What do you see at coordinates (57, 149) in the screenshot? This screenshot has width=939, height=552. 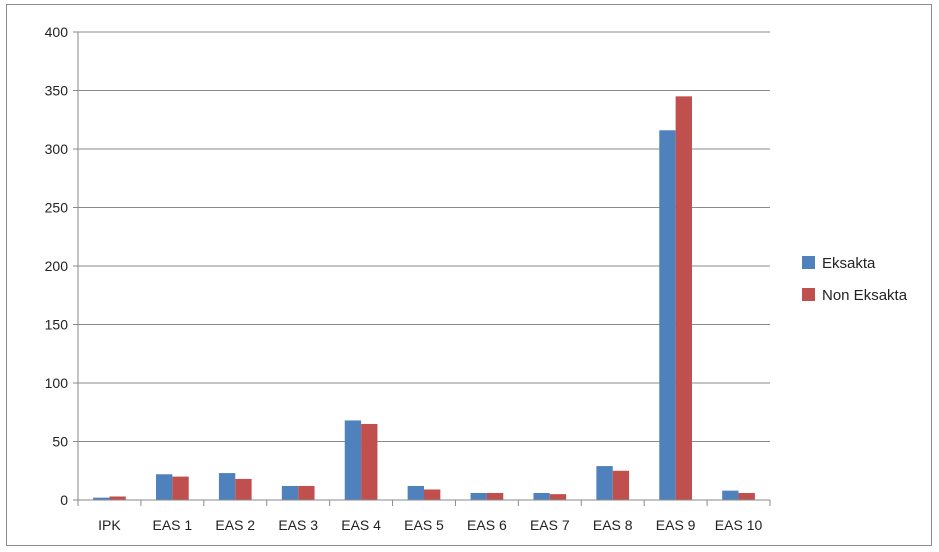 I see `y-tick-label: 300` at bounding box center [57, 149].